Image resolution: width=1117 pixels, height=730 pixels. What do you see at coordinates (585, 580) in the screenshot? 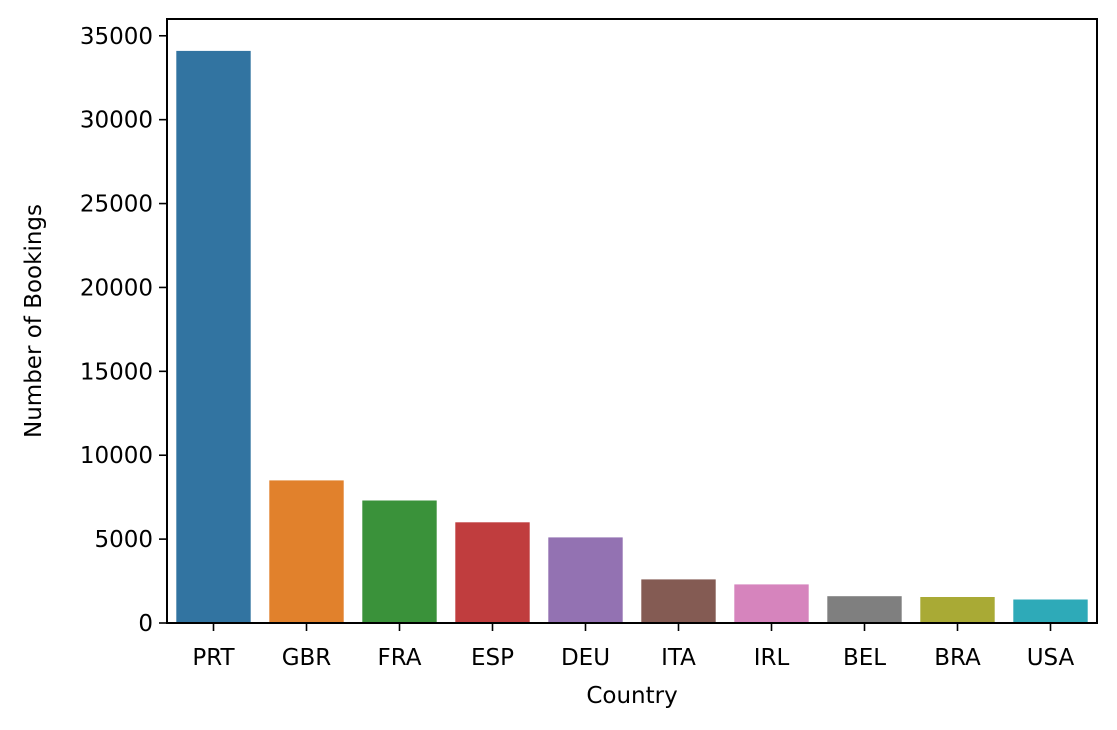
I see `bar-deu` at bounding box center [585, 580].